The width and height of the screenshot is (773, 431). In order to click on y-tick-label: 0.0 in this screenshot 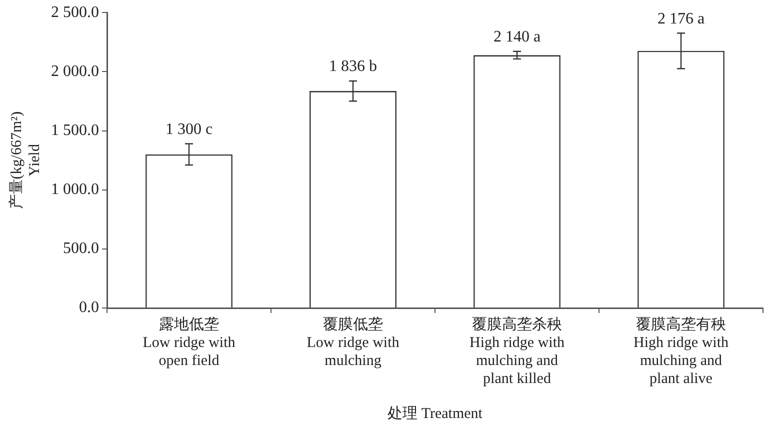, I will do `click(89, 307)`.